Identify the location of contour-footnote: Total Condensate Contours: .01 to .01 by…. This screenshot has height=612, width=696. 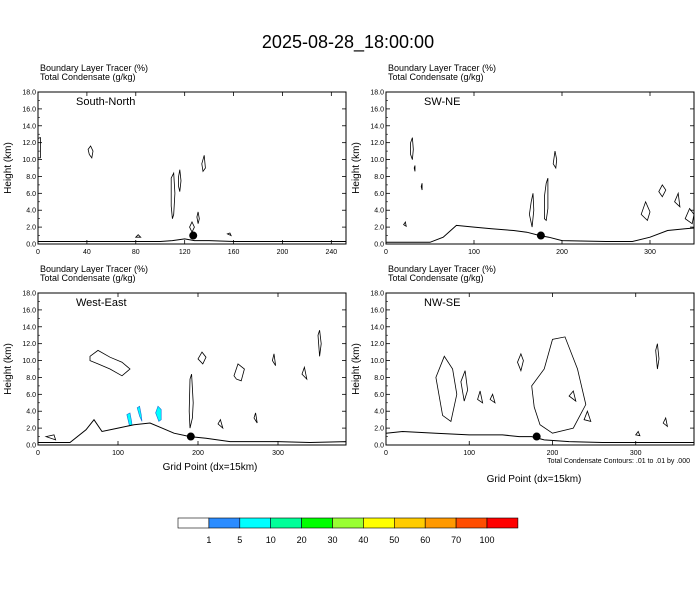
(618, 461).